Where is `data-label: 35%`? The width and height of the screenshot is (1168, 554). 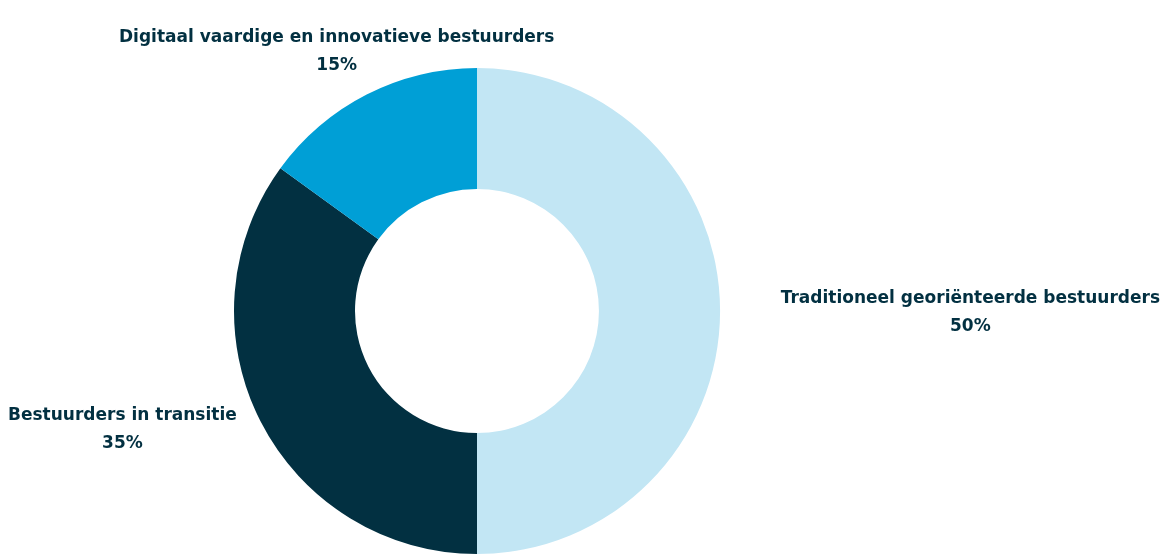
data-label: 35% is located at coordinates (122, 442).